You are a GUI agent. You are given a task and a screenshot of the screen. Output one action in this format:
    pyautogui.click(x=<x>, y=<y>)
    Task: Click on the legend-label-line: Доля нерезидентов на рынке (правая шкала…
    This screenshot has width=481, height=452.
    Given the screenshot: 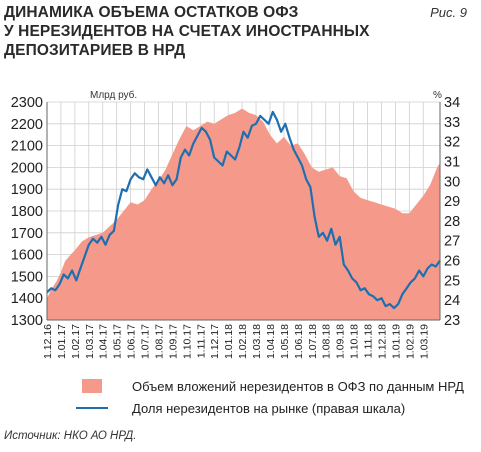 What is the action you would take?
    pyautogui.click(x=269, y=408)
    